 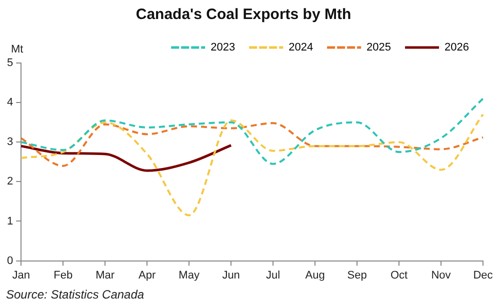 What do you see at coordinates (10, 260) in the screenshot?
I see `y-tick-label: 0` at bounding box center [10, 260].